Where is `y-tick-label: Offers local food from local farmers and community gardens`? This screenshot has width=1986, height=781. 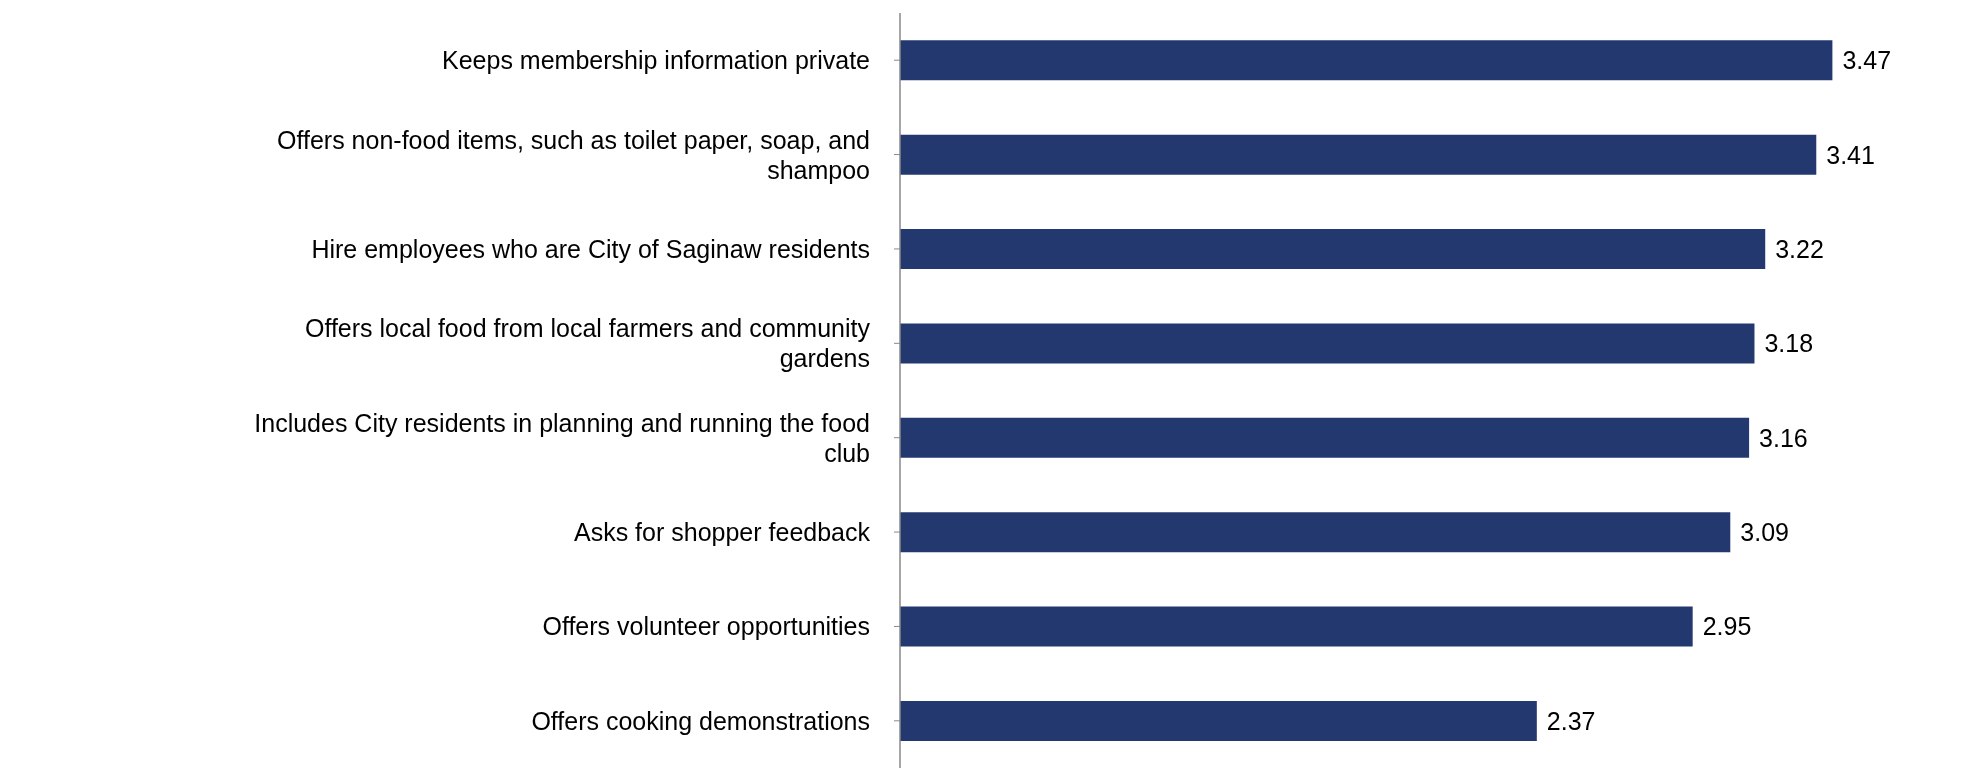 y-tick-label: Offers local food from local farmers and community gardens is located at coordinates (587, 343).